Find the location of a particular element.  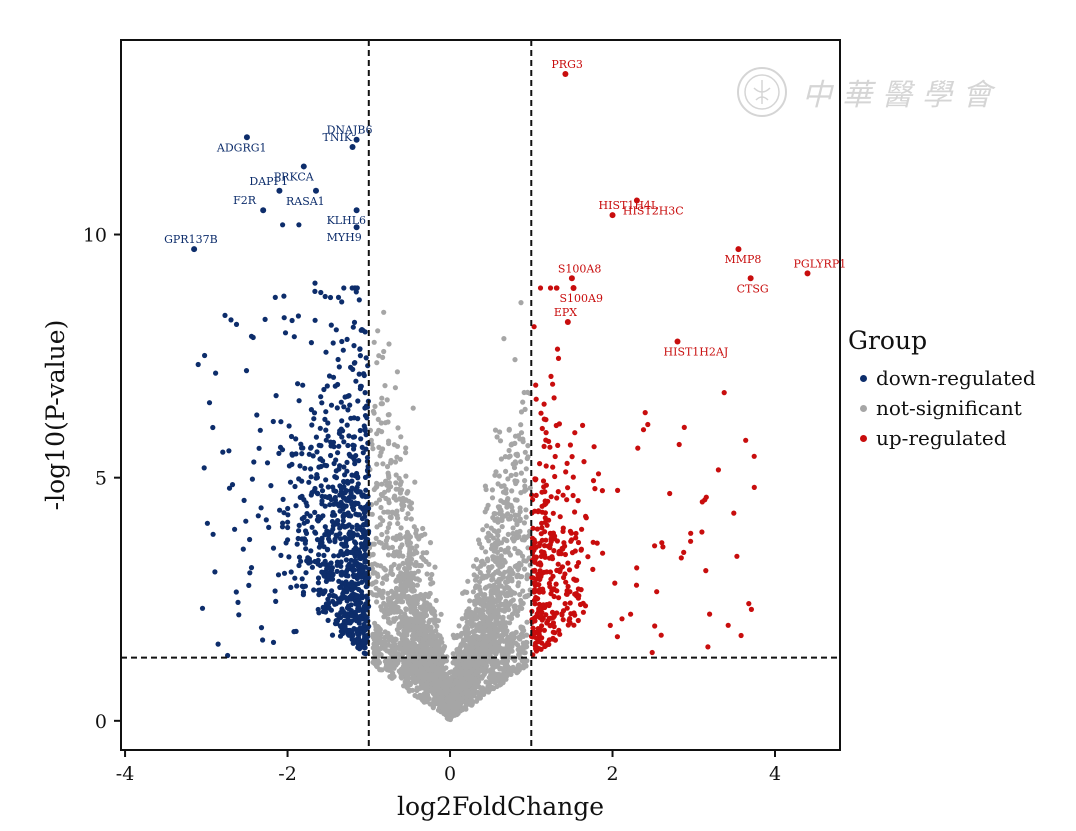

point-label: PRG3 is located at coordinates (566, 64).